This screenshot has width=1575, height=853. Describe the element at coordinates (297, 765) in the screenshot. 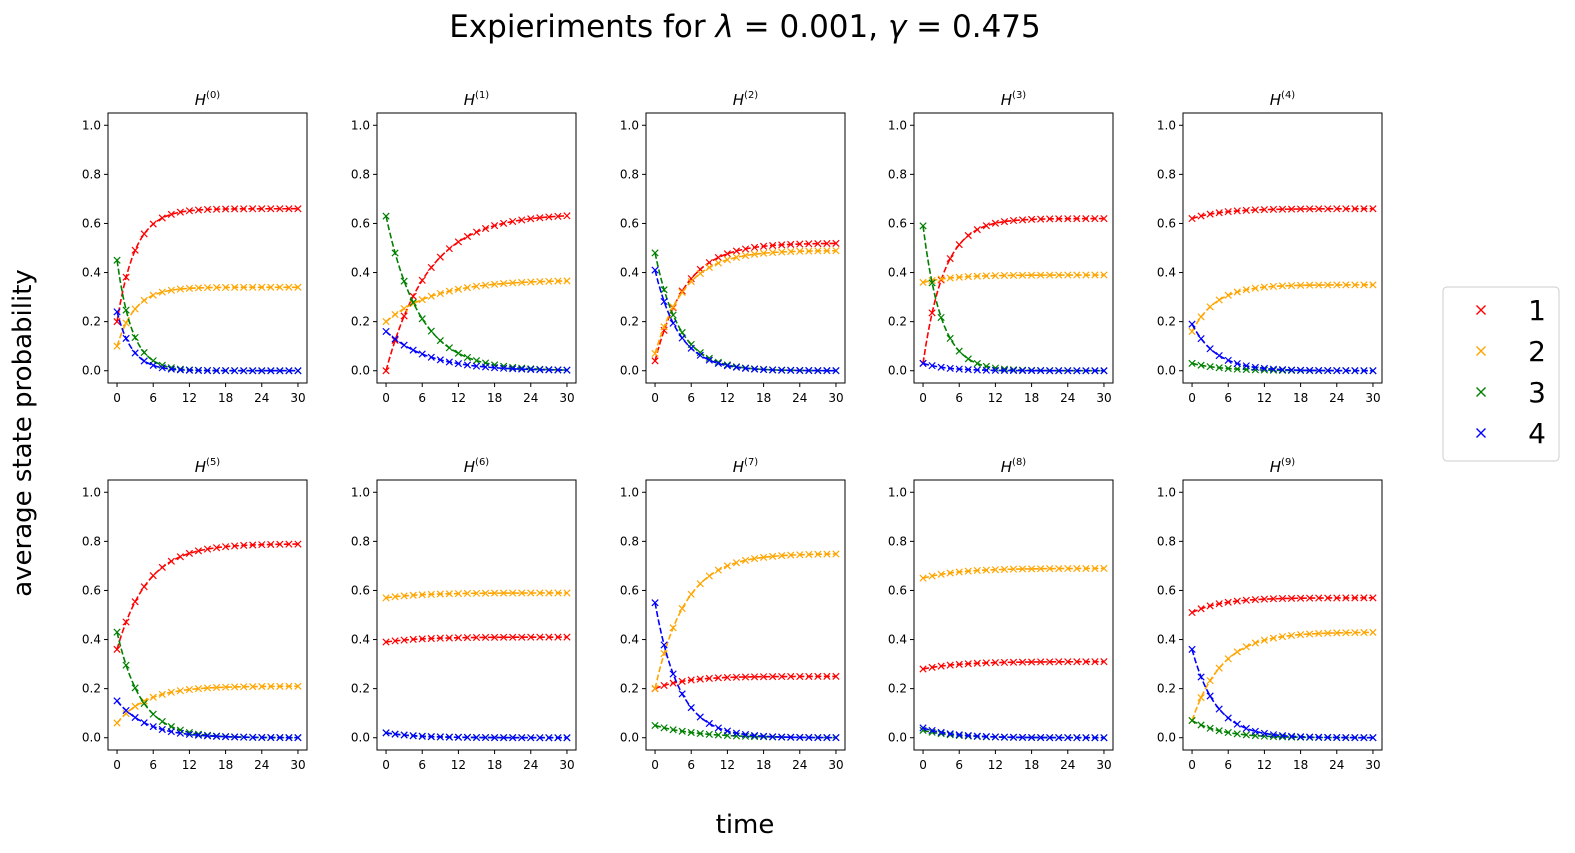

I see `x-tick-label: 30` at that location.